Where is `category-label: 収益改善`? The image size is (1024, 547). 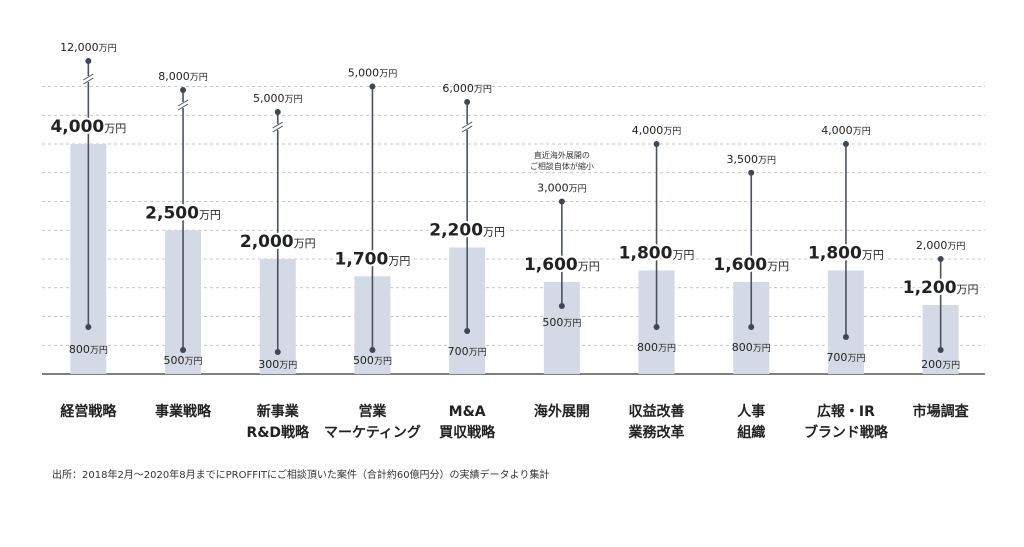
category-label: 収益改善 is located at coordinates (657, 411).